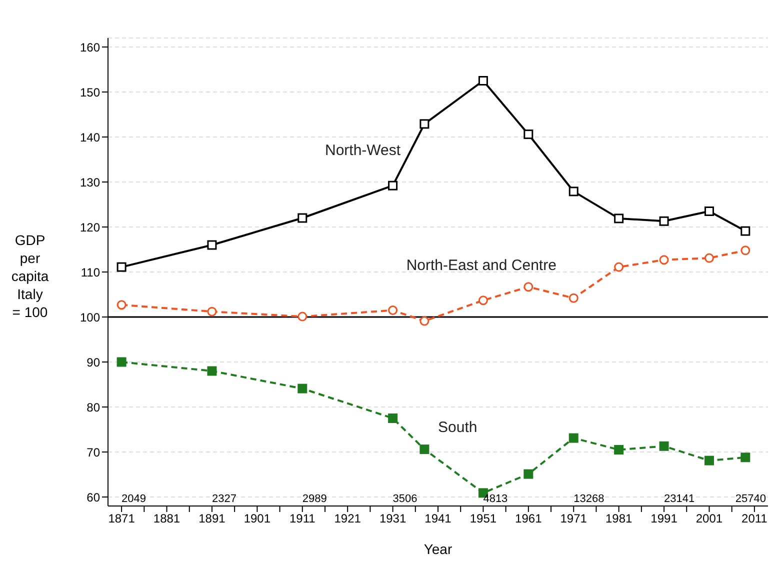  What do you see at coordinates (363, 150) in the screenshot?
I see `series-label: North-West` at bounding box center [363, 150].